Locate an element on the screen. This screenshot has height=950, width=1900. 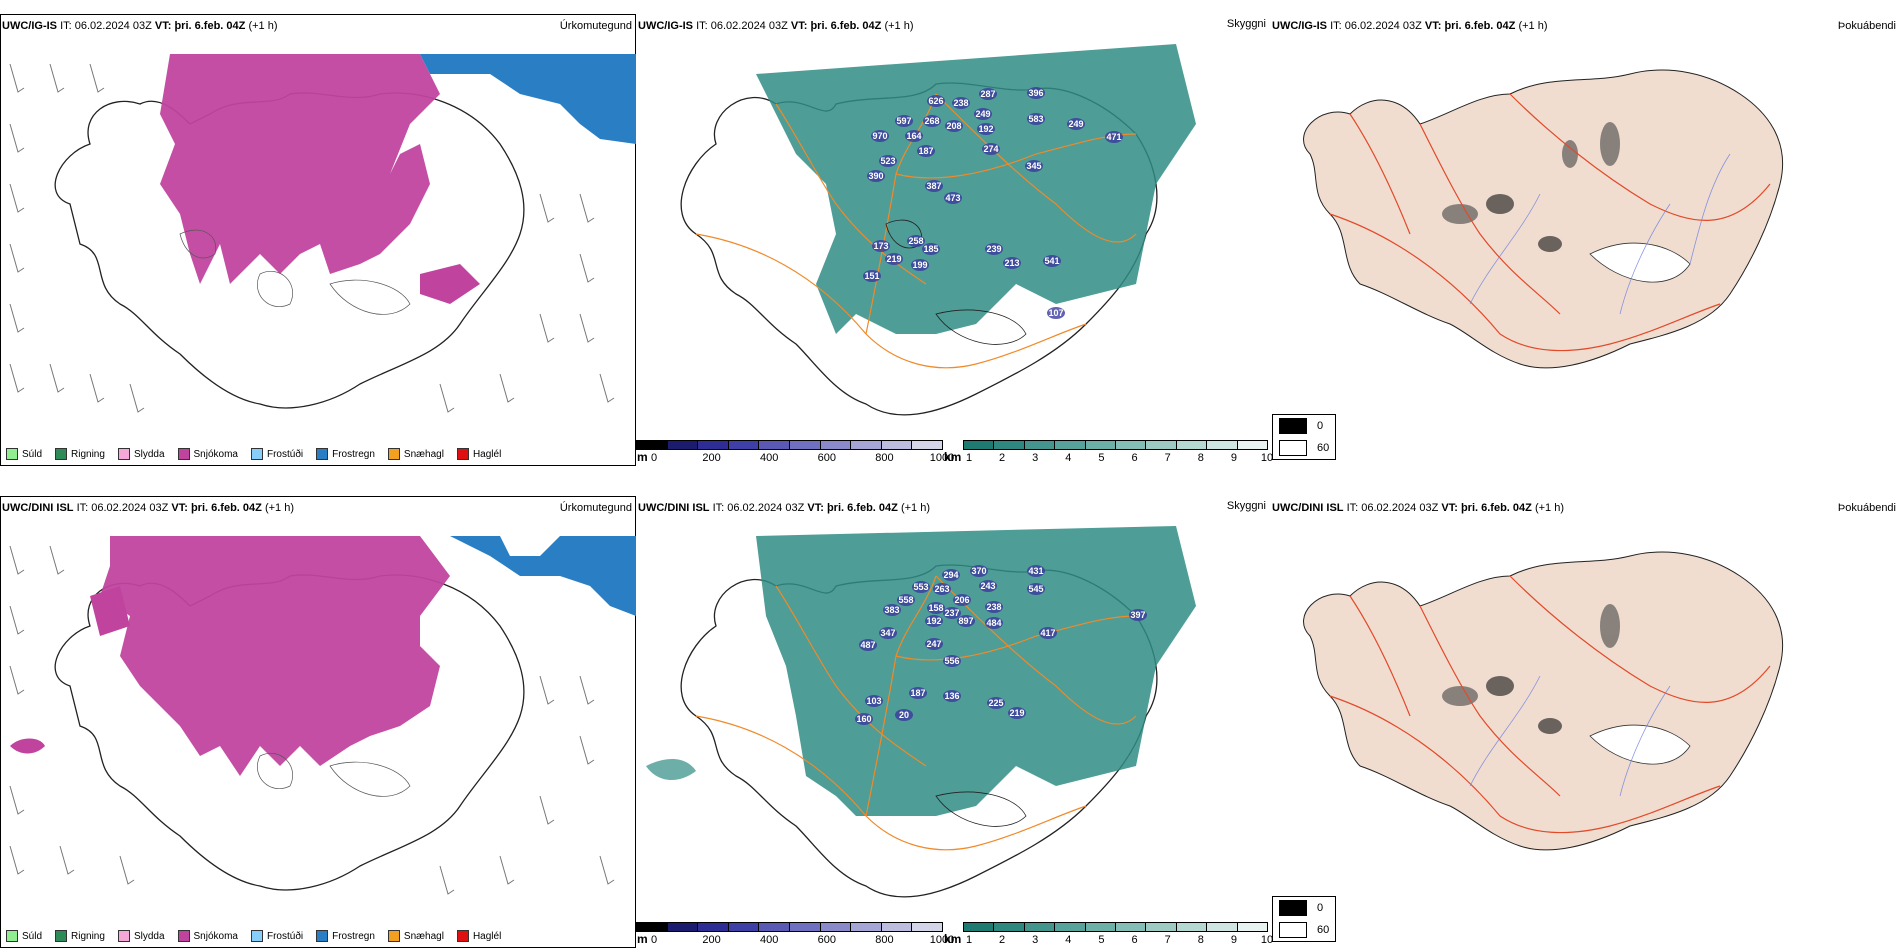
snow-patch-west is located at coordinates (27, 746).